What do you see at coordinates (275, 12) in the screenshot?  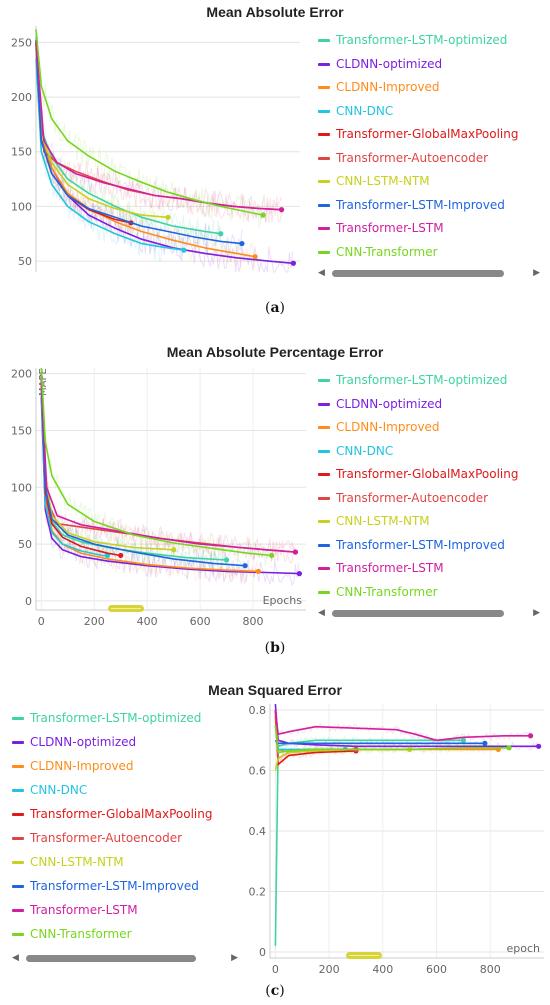 I see `chart-title-mae: Mean Absolute Error` at bounding box center [275, 12].